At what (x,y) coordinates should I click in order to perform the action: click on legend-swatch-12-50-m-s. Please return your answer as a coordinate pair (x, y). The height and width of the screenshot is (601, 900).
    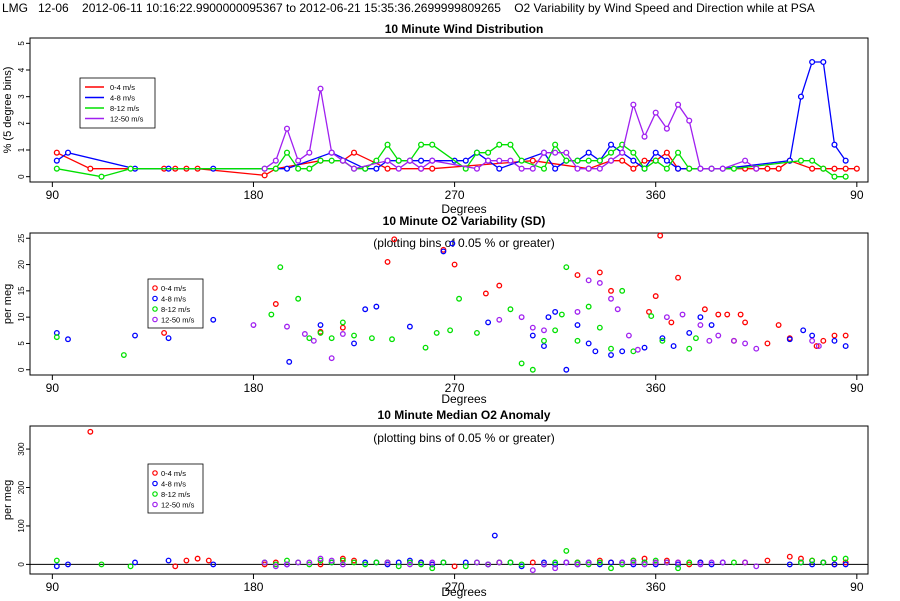
    Looking at the image, I should click on (155, 319).